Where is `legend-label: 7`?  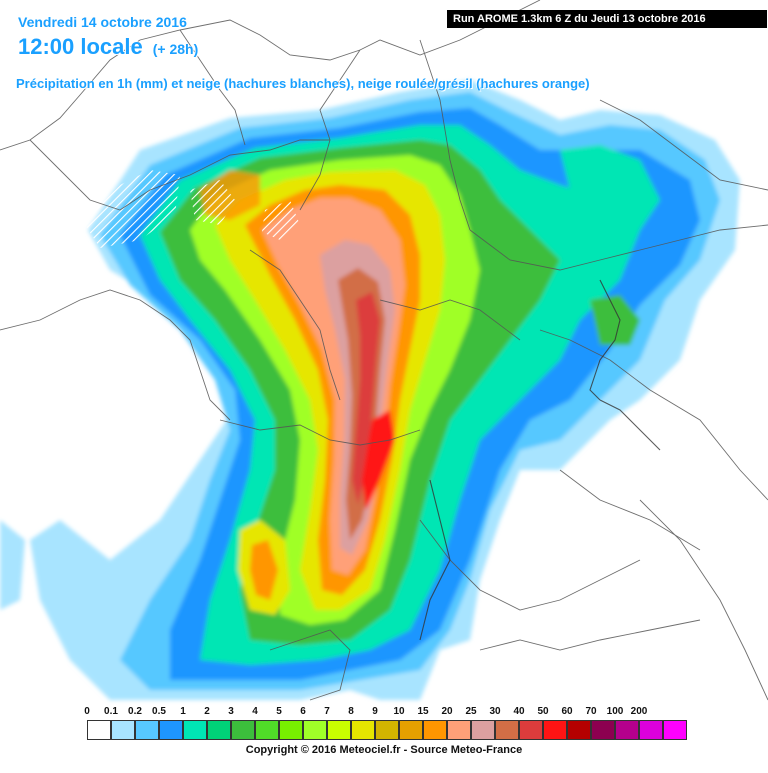
legend-label: 7 is located at coordinates (327, 711).